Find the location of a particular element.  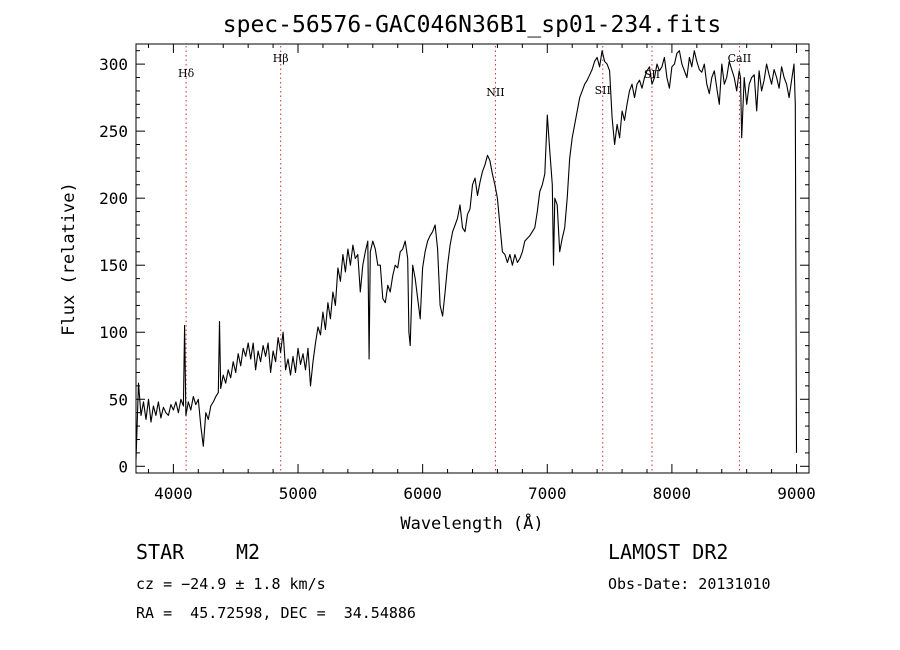

coordinates: RA = 45.72598, DEC = 34.54886 is located at coordinates (276, 613).